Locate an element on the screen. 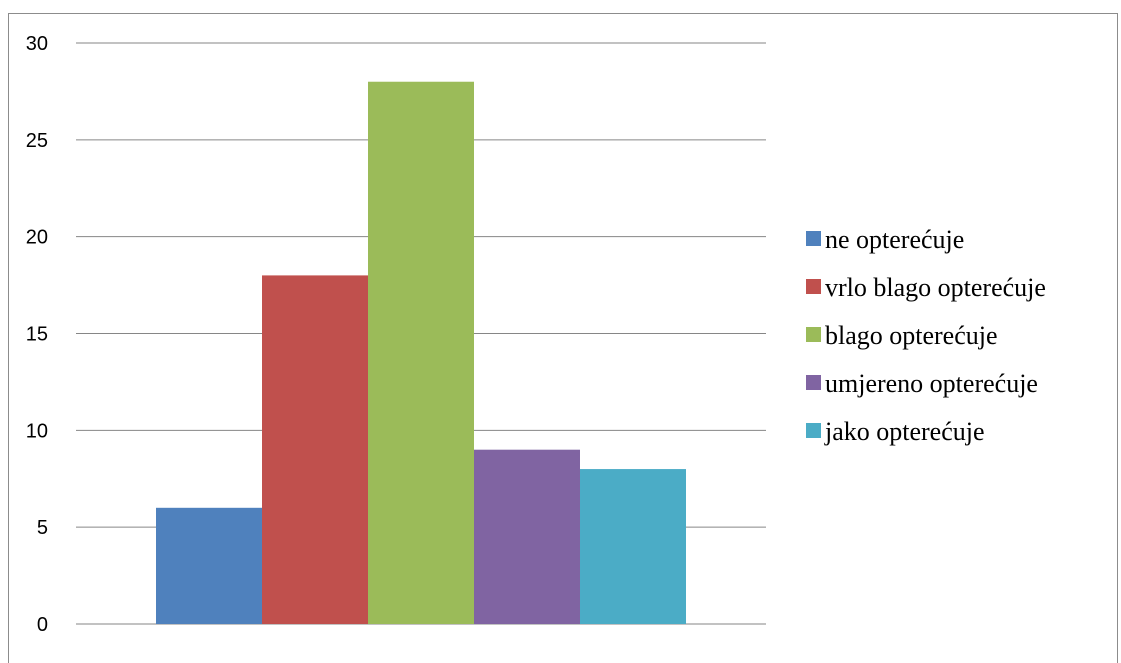 The height and width of the screenshot is (663, 1121). y-tick-label: 25 is located at coordinates (37, 141).